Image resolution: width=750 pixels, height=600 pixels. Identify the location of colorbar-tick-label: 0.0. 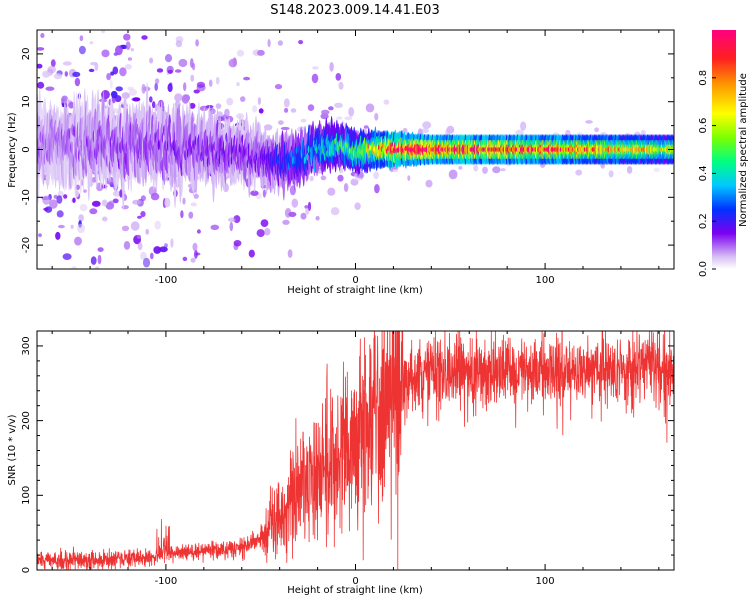
(703, 269).